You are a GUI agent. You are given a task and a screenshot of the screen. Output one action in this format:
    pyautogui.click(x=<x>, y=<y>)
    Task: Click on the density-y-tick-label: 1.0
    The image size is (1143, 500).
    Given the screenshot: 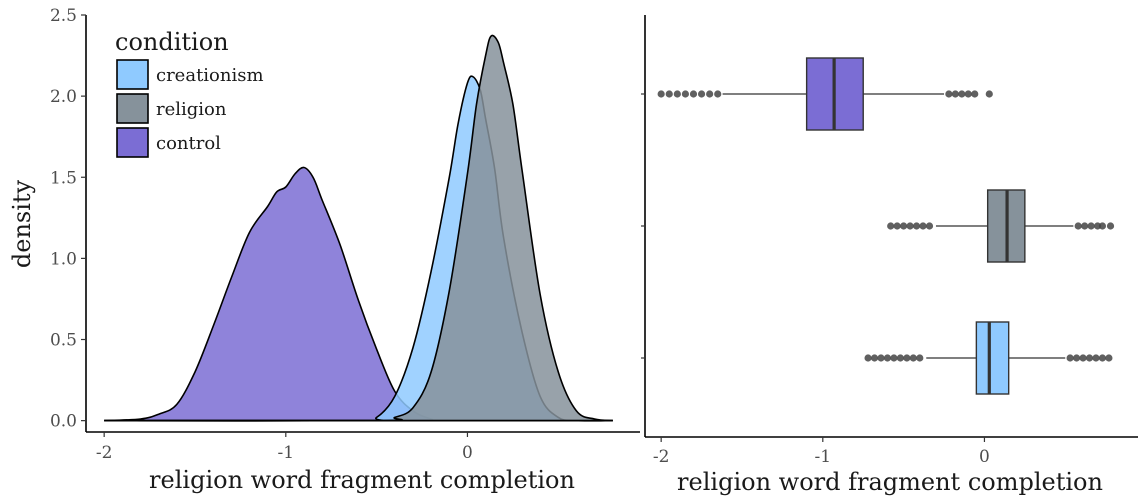 What is the action you would take?
    pyautogui.click(x=63, y=259)
    